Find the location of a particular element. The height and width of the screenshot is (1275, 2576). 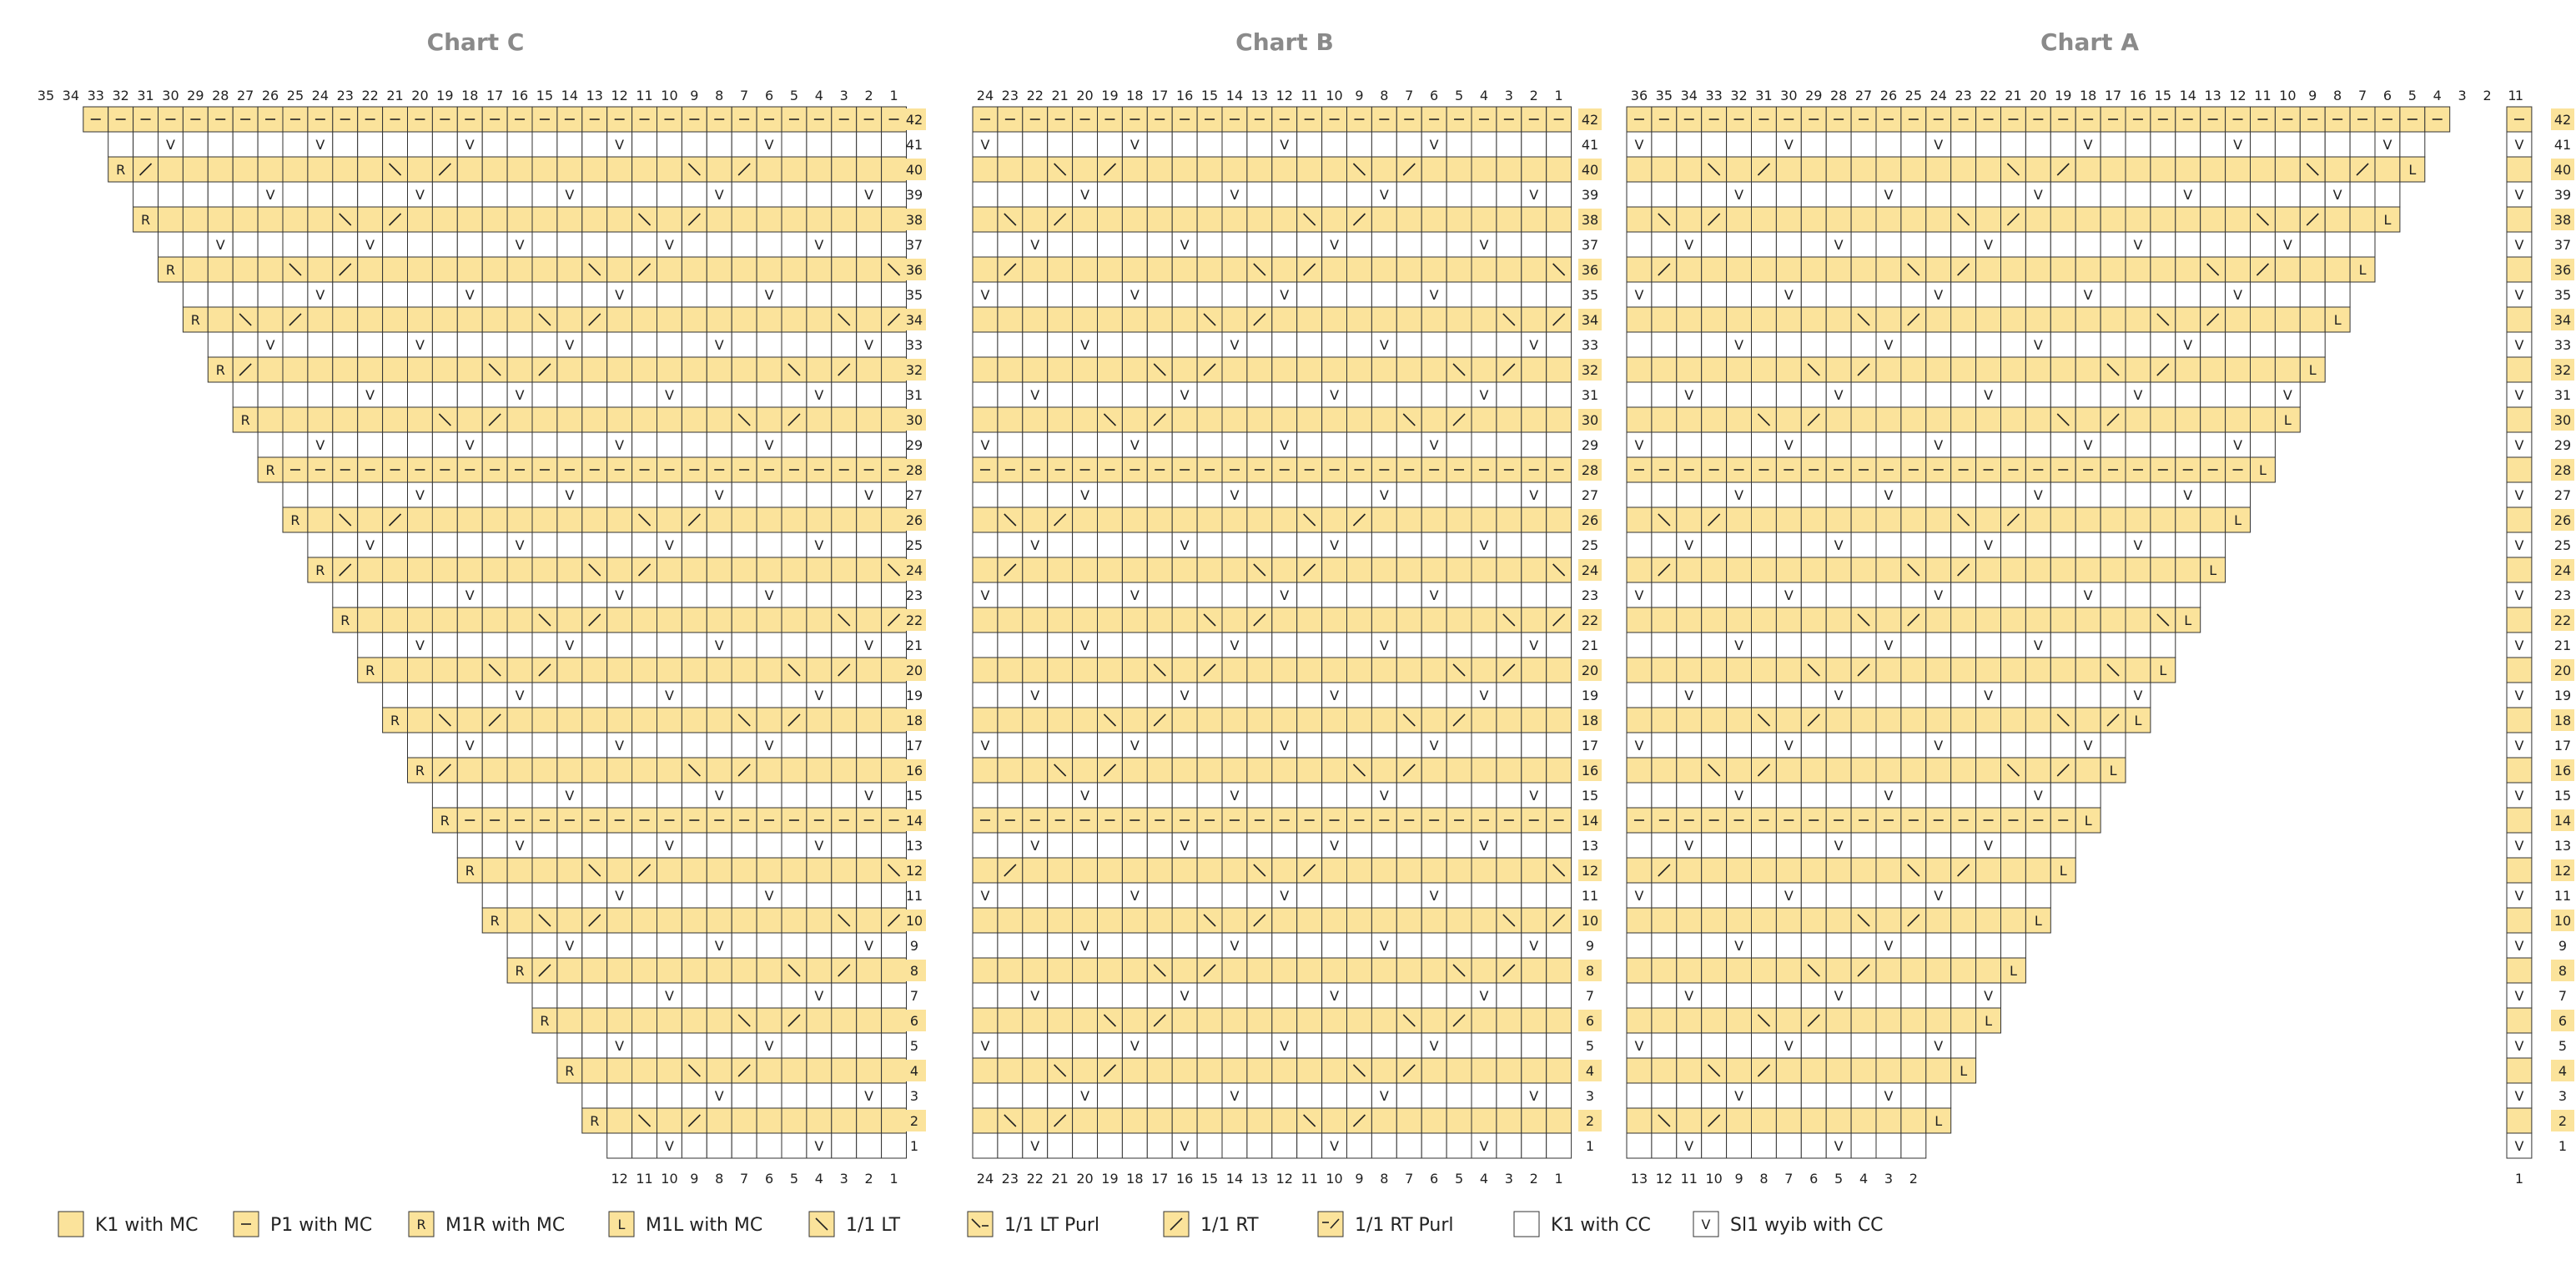

top-col-number: 32 is located at coordinates (1738, 95).